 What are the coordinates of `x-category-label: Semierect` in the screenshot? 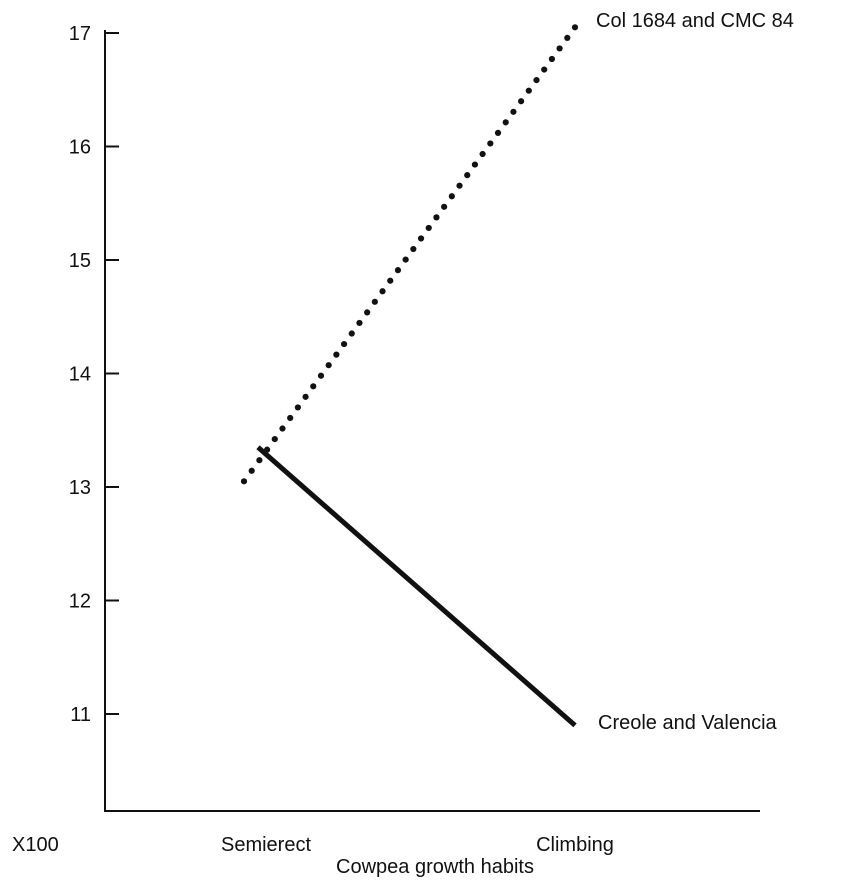 It's located at (266, 845).